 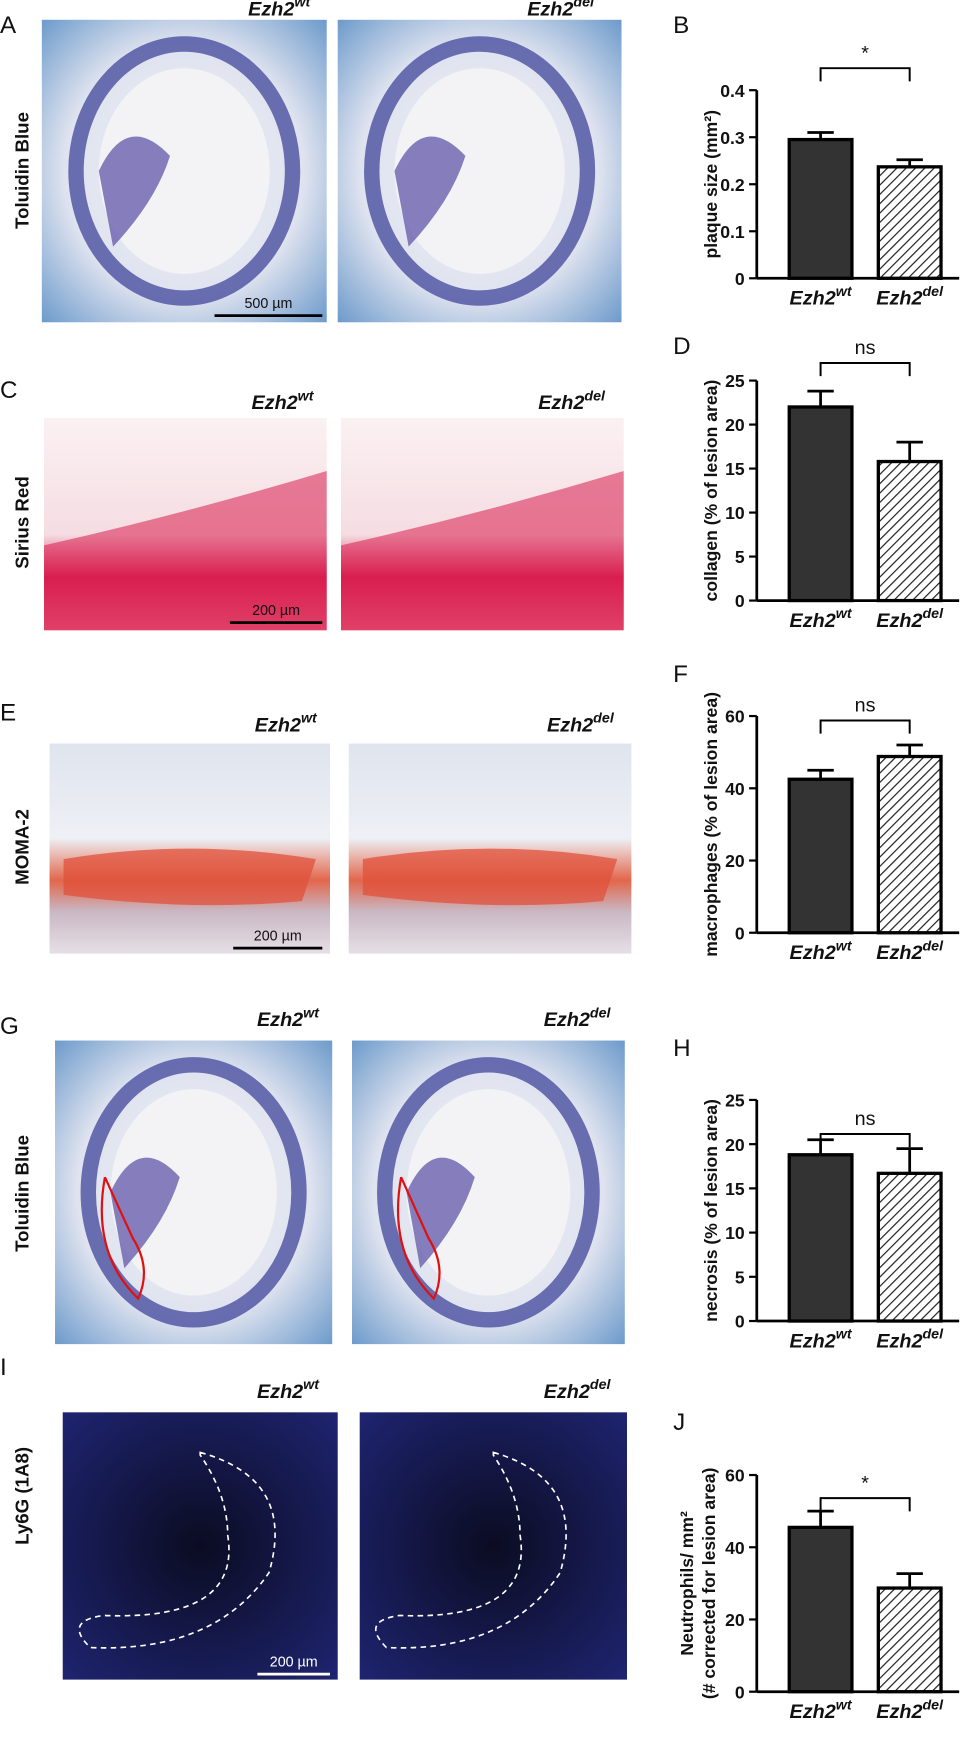 What do you see at coordinates (732, 91) in the screenshot?
I see `y-tick-label: 0.4` at bounding box center [732, 91].